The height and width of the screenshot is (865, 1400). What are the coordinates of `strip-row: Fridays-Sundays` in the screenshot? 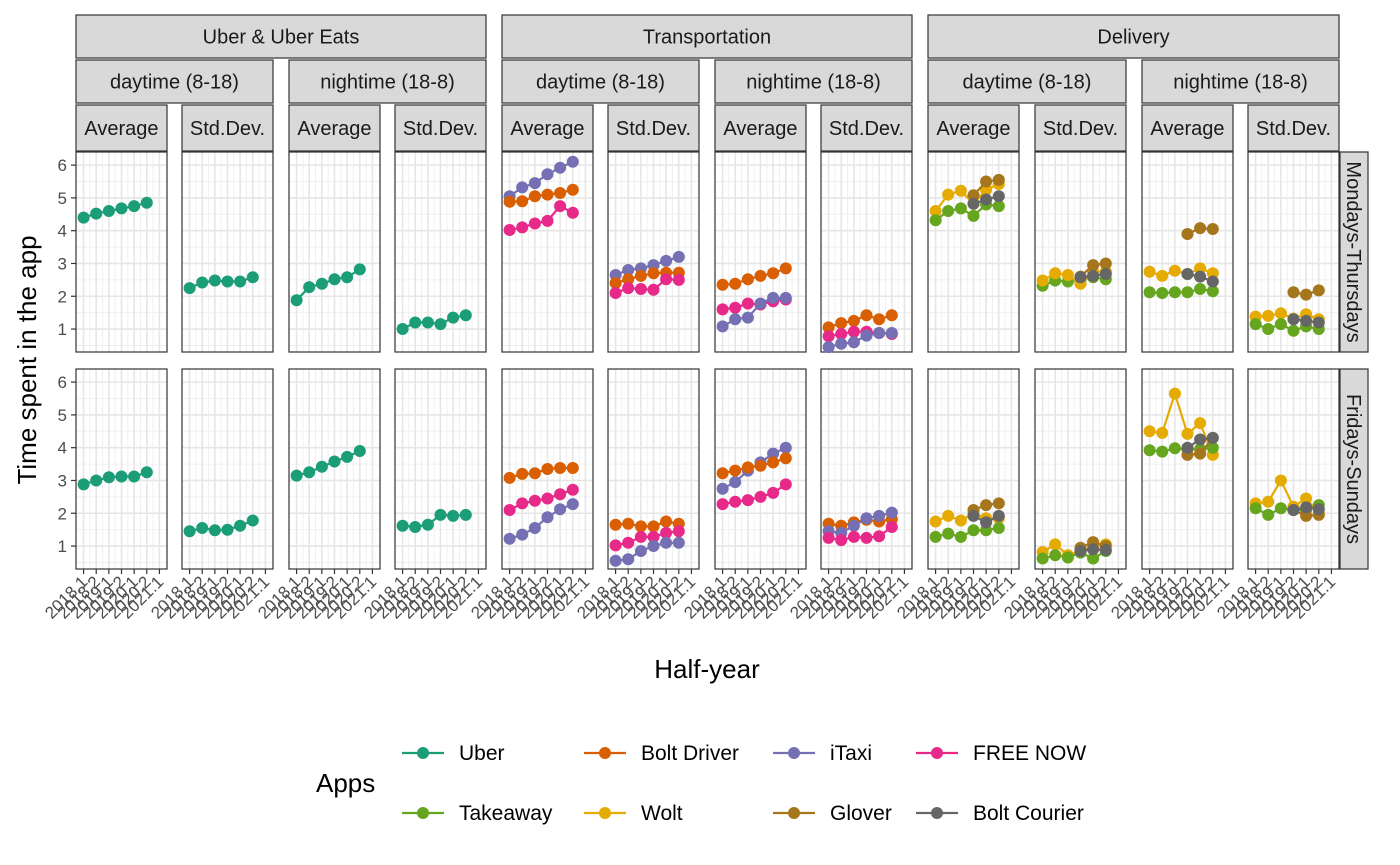 It's located at (1354, 469).